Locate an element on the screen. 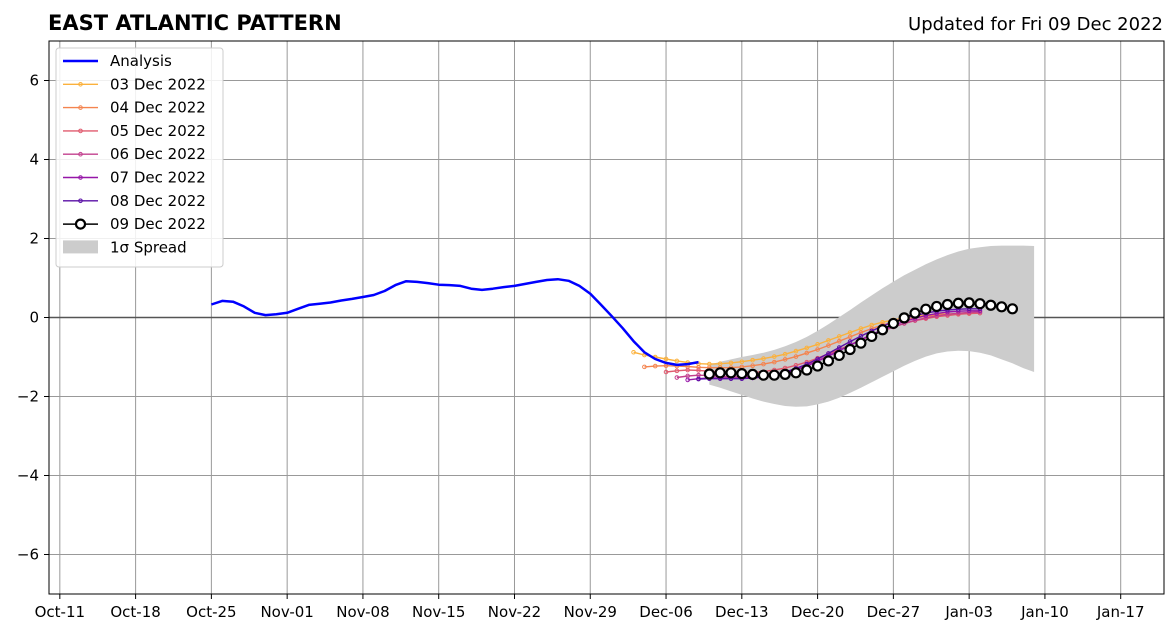 The width and height of the screenshot is (1176, 633). legend-item: 08 Dec 2022 is located at coordinates (134, 201).